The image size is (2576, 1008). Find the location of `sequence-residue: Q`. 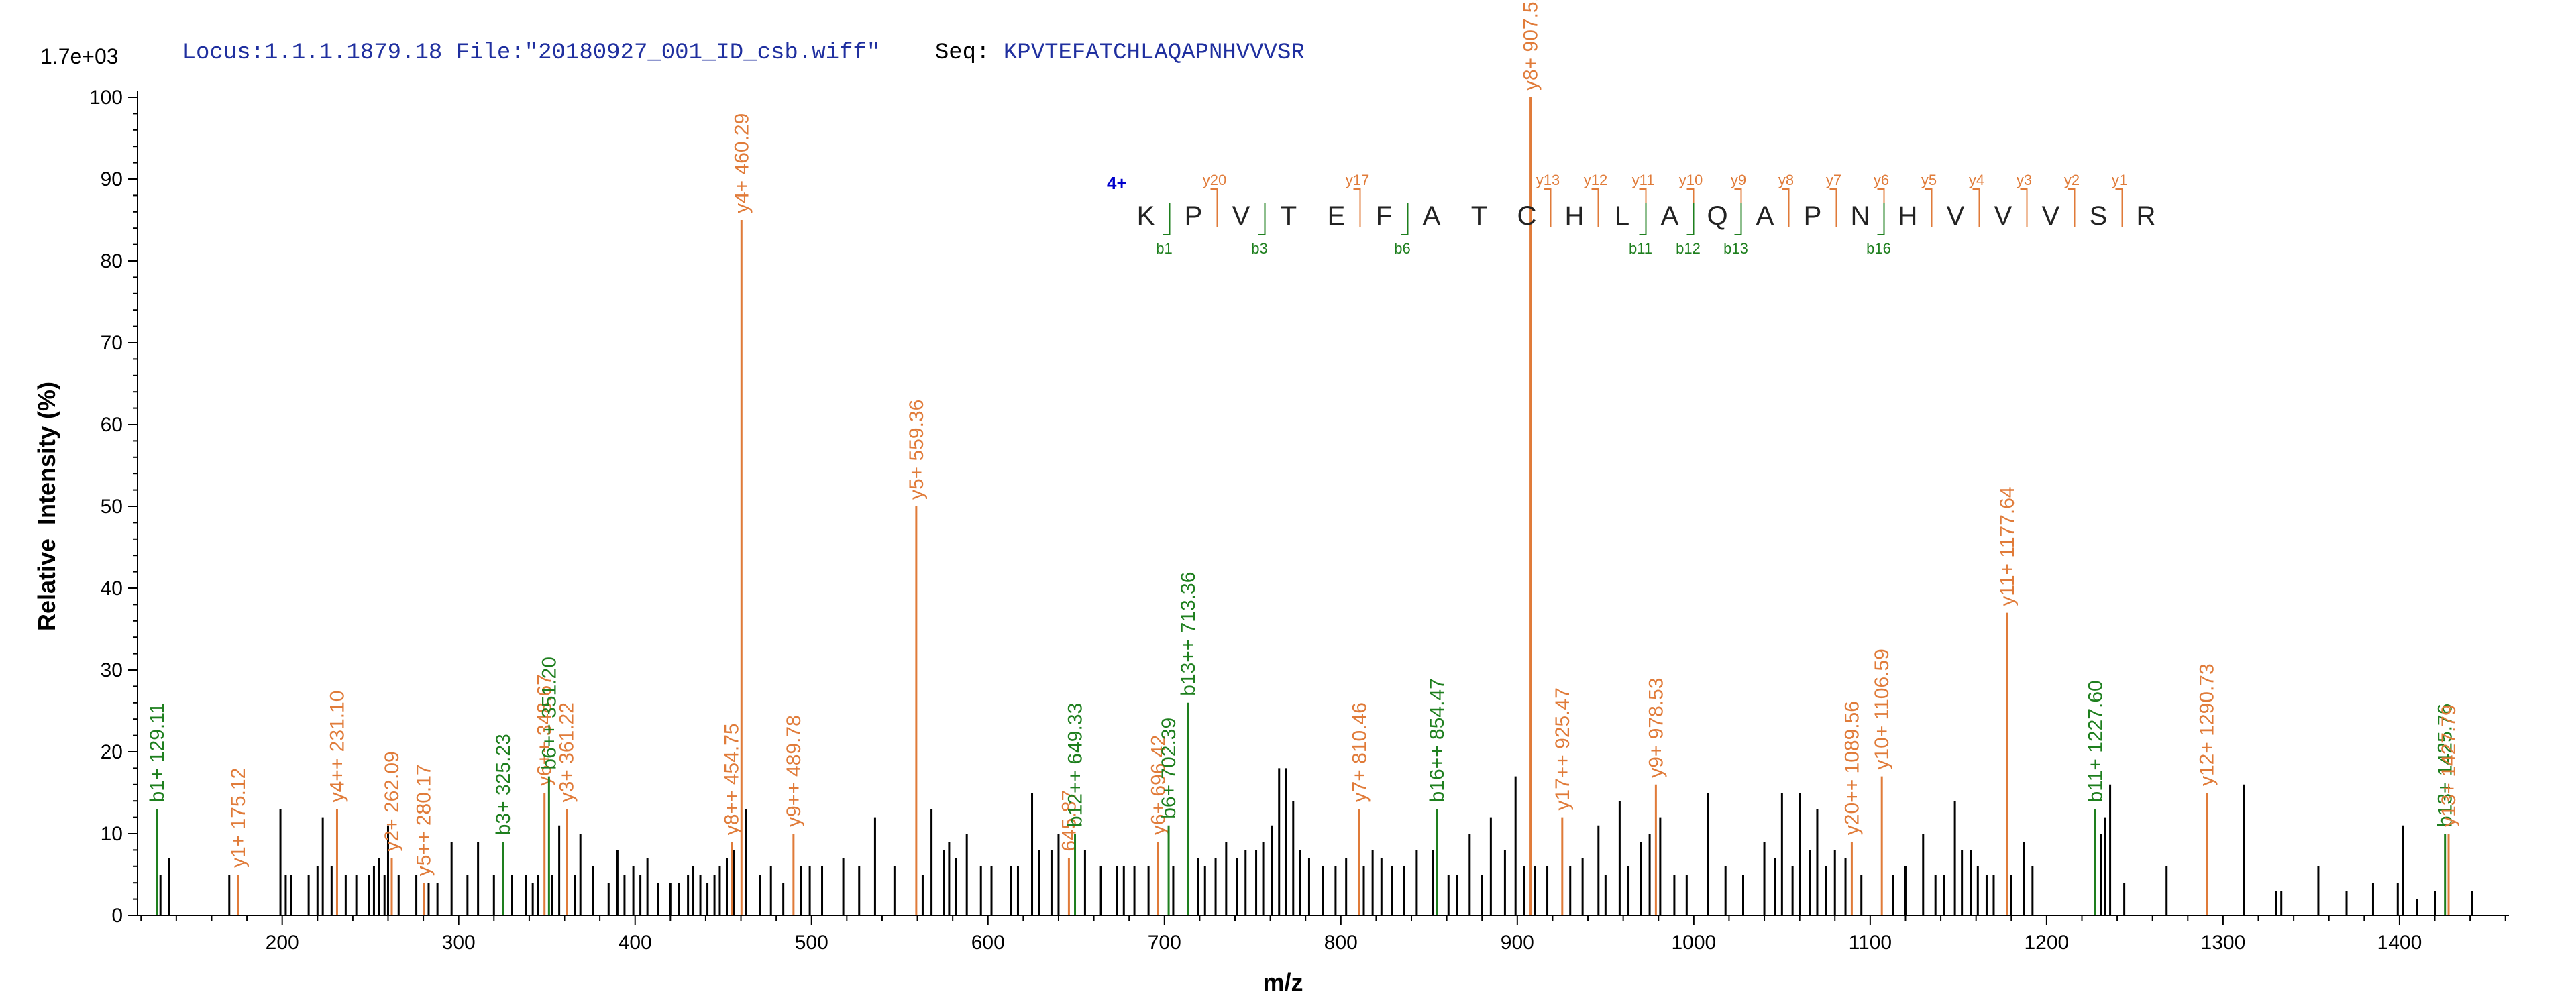

sequence-residue: Q is located at coordinates (1717, 216).